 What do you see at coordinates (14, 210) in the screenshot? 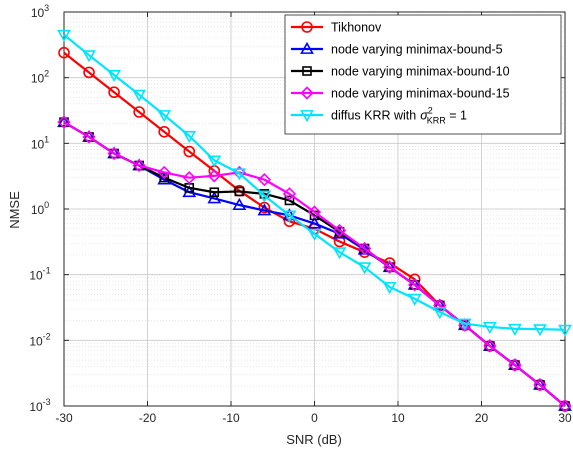
I see `y-axis-label: NMSE` at bounding box center [14, 210].